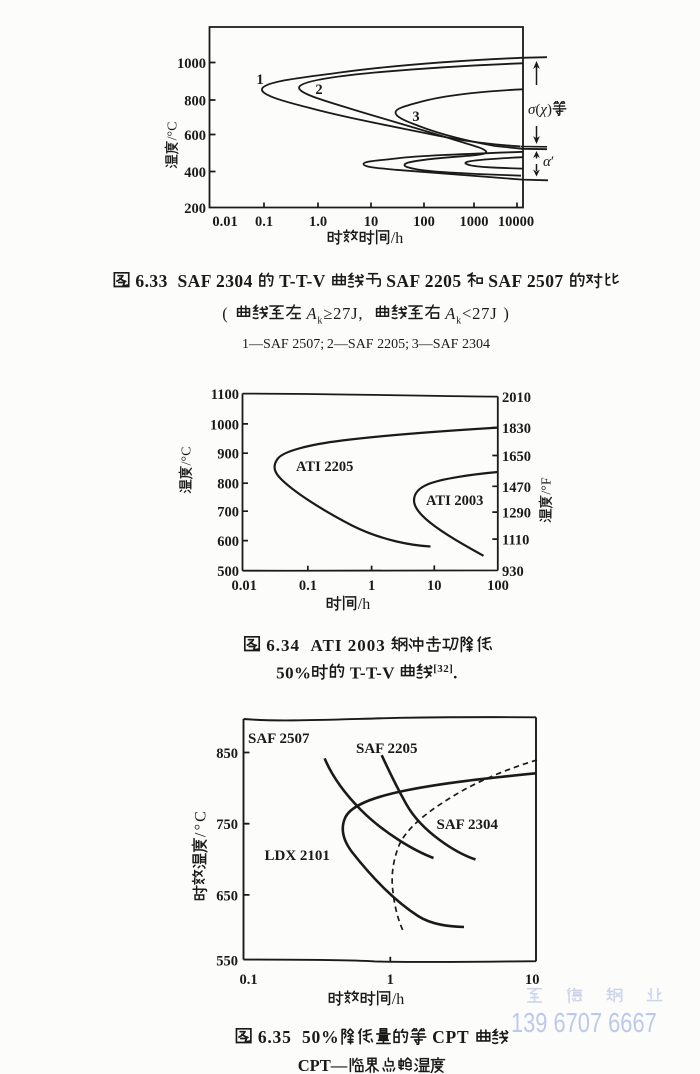 This screenshot has height=1074, width=700. Describe the element at coordinates (225, 395) in the screenshot. I see `svg-text: 1100` at that location.